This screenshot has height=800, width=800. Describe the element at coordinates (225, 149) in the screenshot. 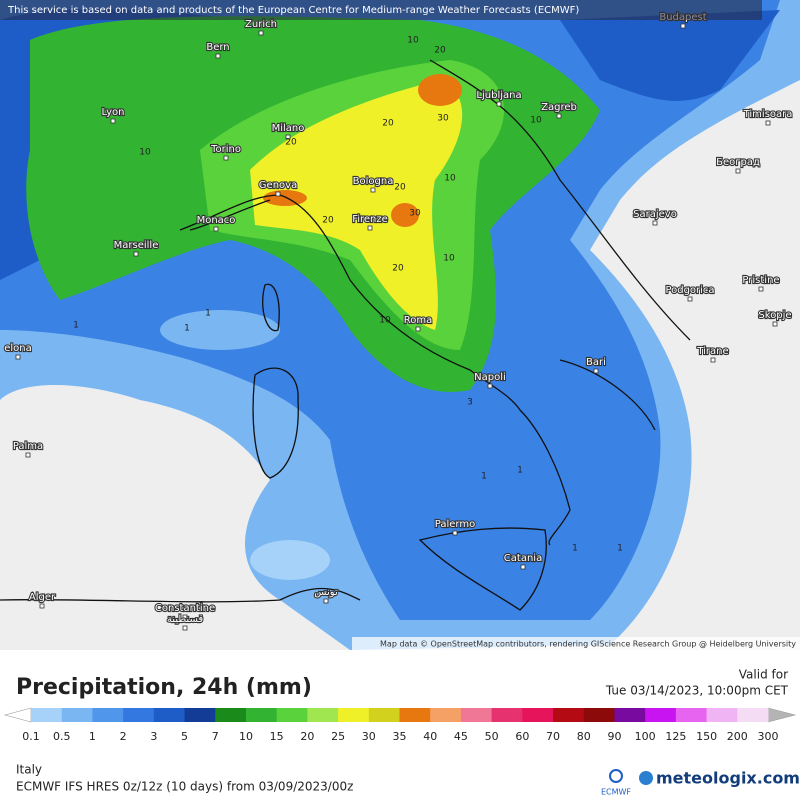

I see `city-label: Torino` at that location.